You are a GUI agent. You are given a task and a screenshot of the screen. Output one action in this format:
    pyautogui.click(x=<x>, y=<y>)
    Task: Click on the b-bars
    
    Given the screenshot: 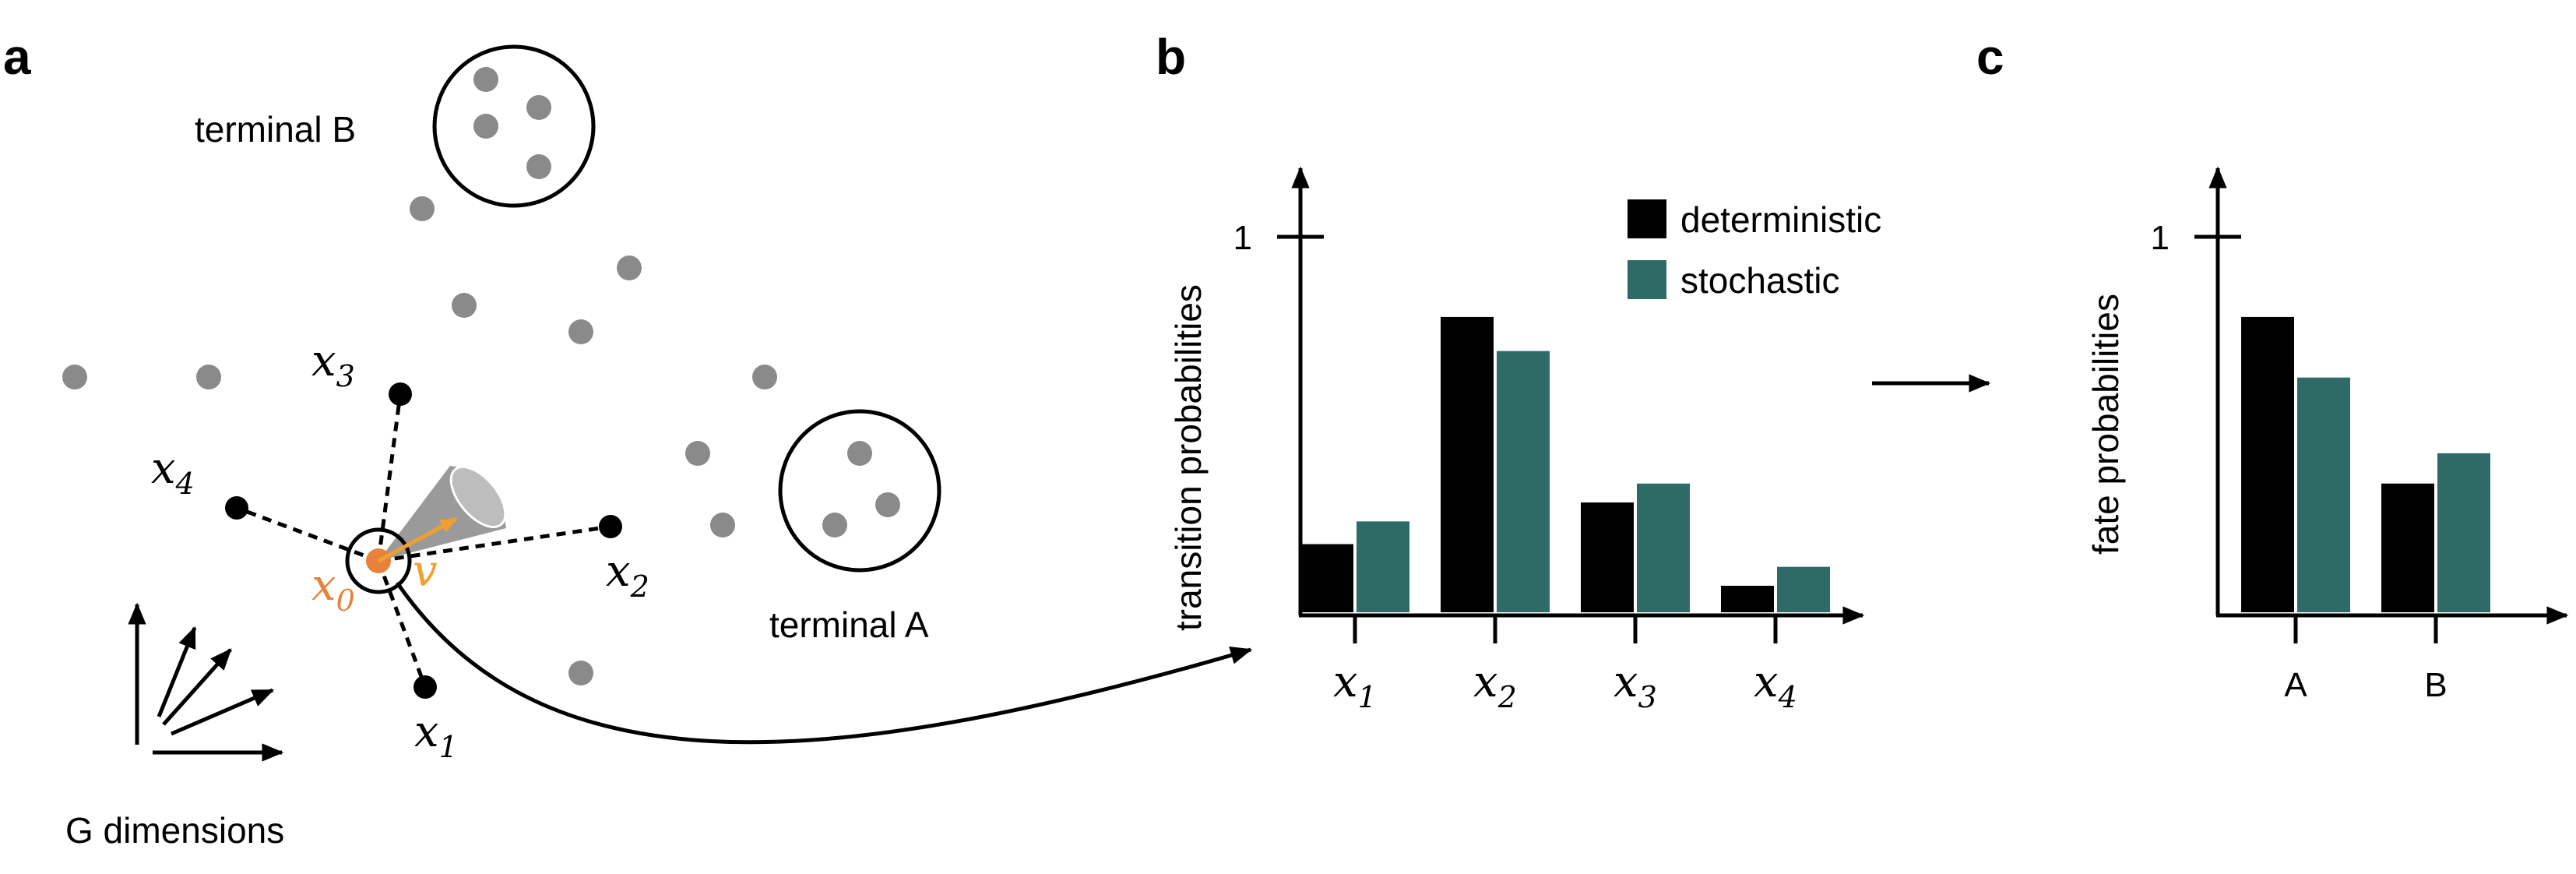 What is the action you would take?
    pyautogui.click(x=1565, y=464)
    